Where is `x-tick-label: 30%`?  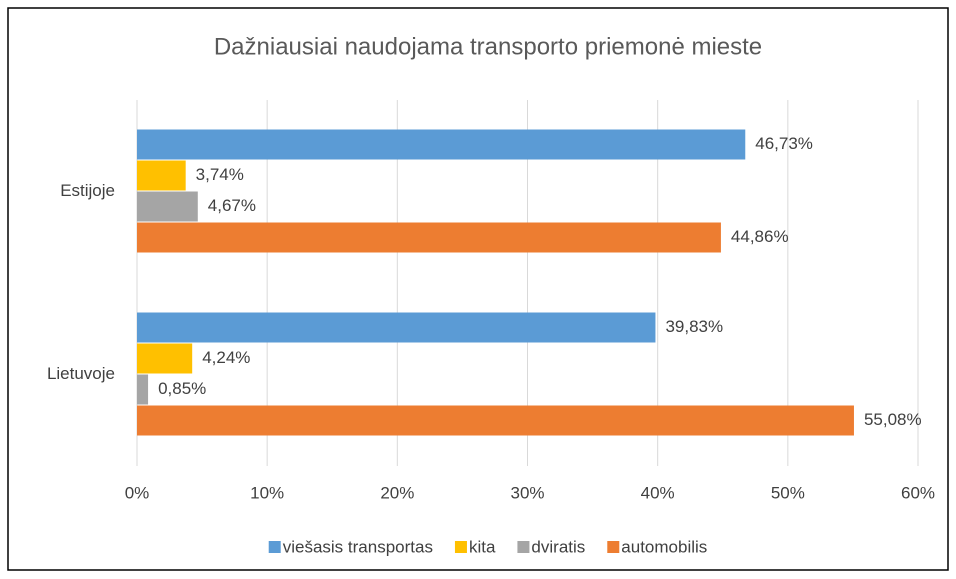 x-tick-label: 30% is located at coordinates (527, 492).